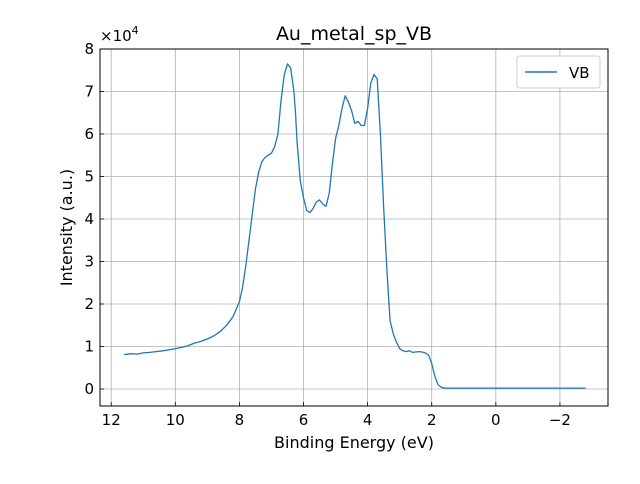  I want to click on legend-box, so click(558, 72).